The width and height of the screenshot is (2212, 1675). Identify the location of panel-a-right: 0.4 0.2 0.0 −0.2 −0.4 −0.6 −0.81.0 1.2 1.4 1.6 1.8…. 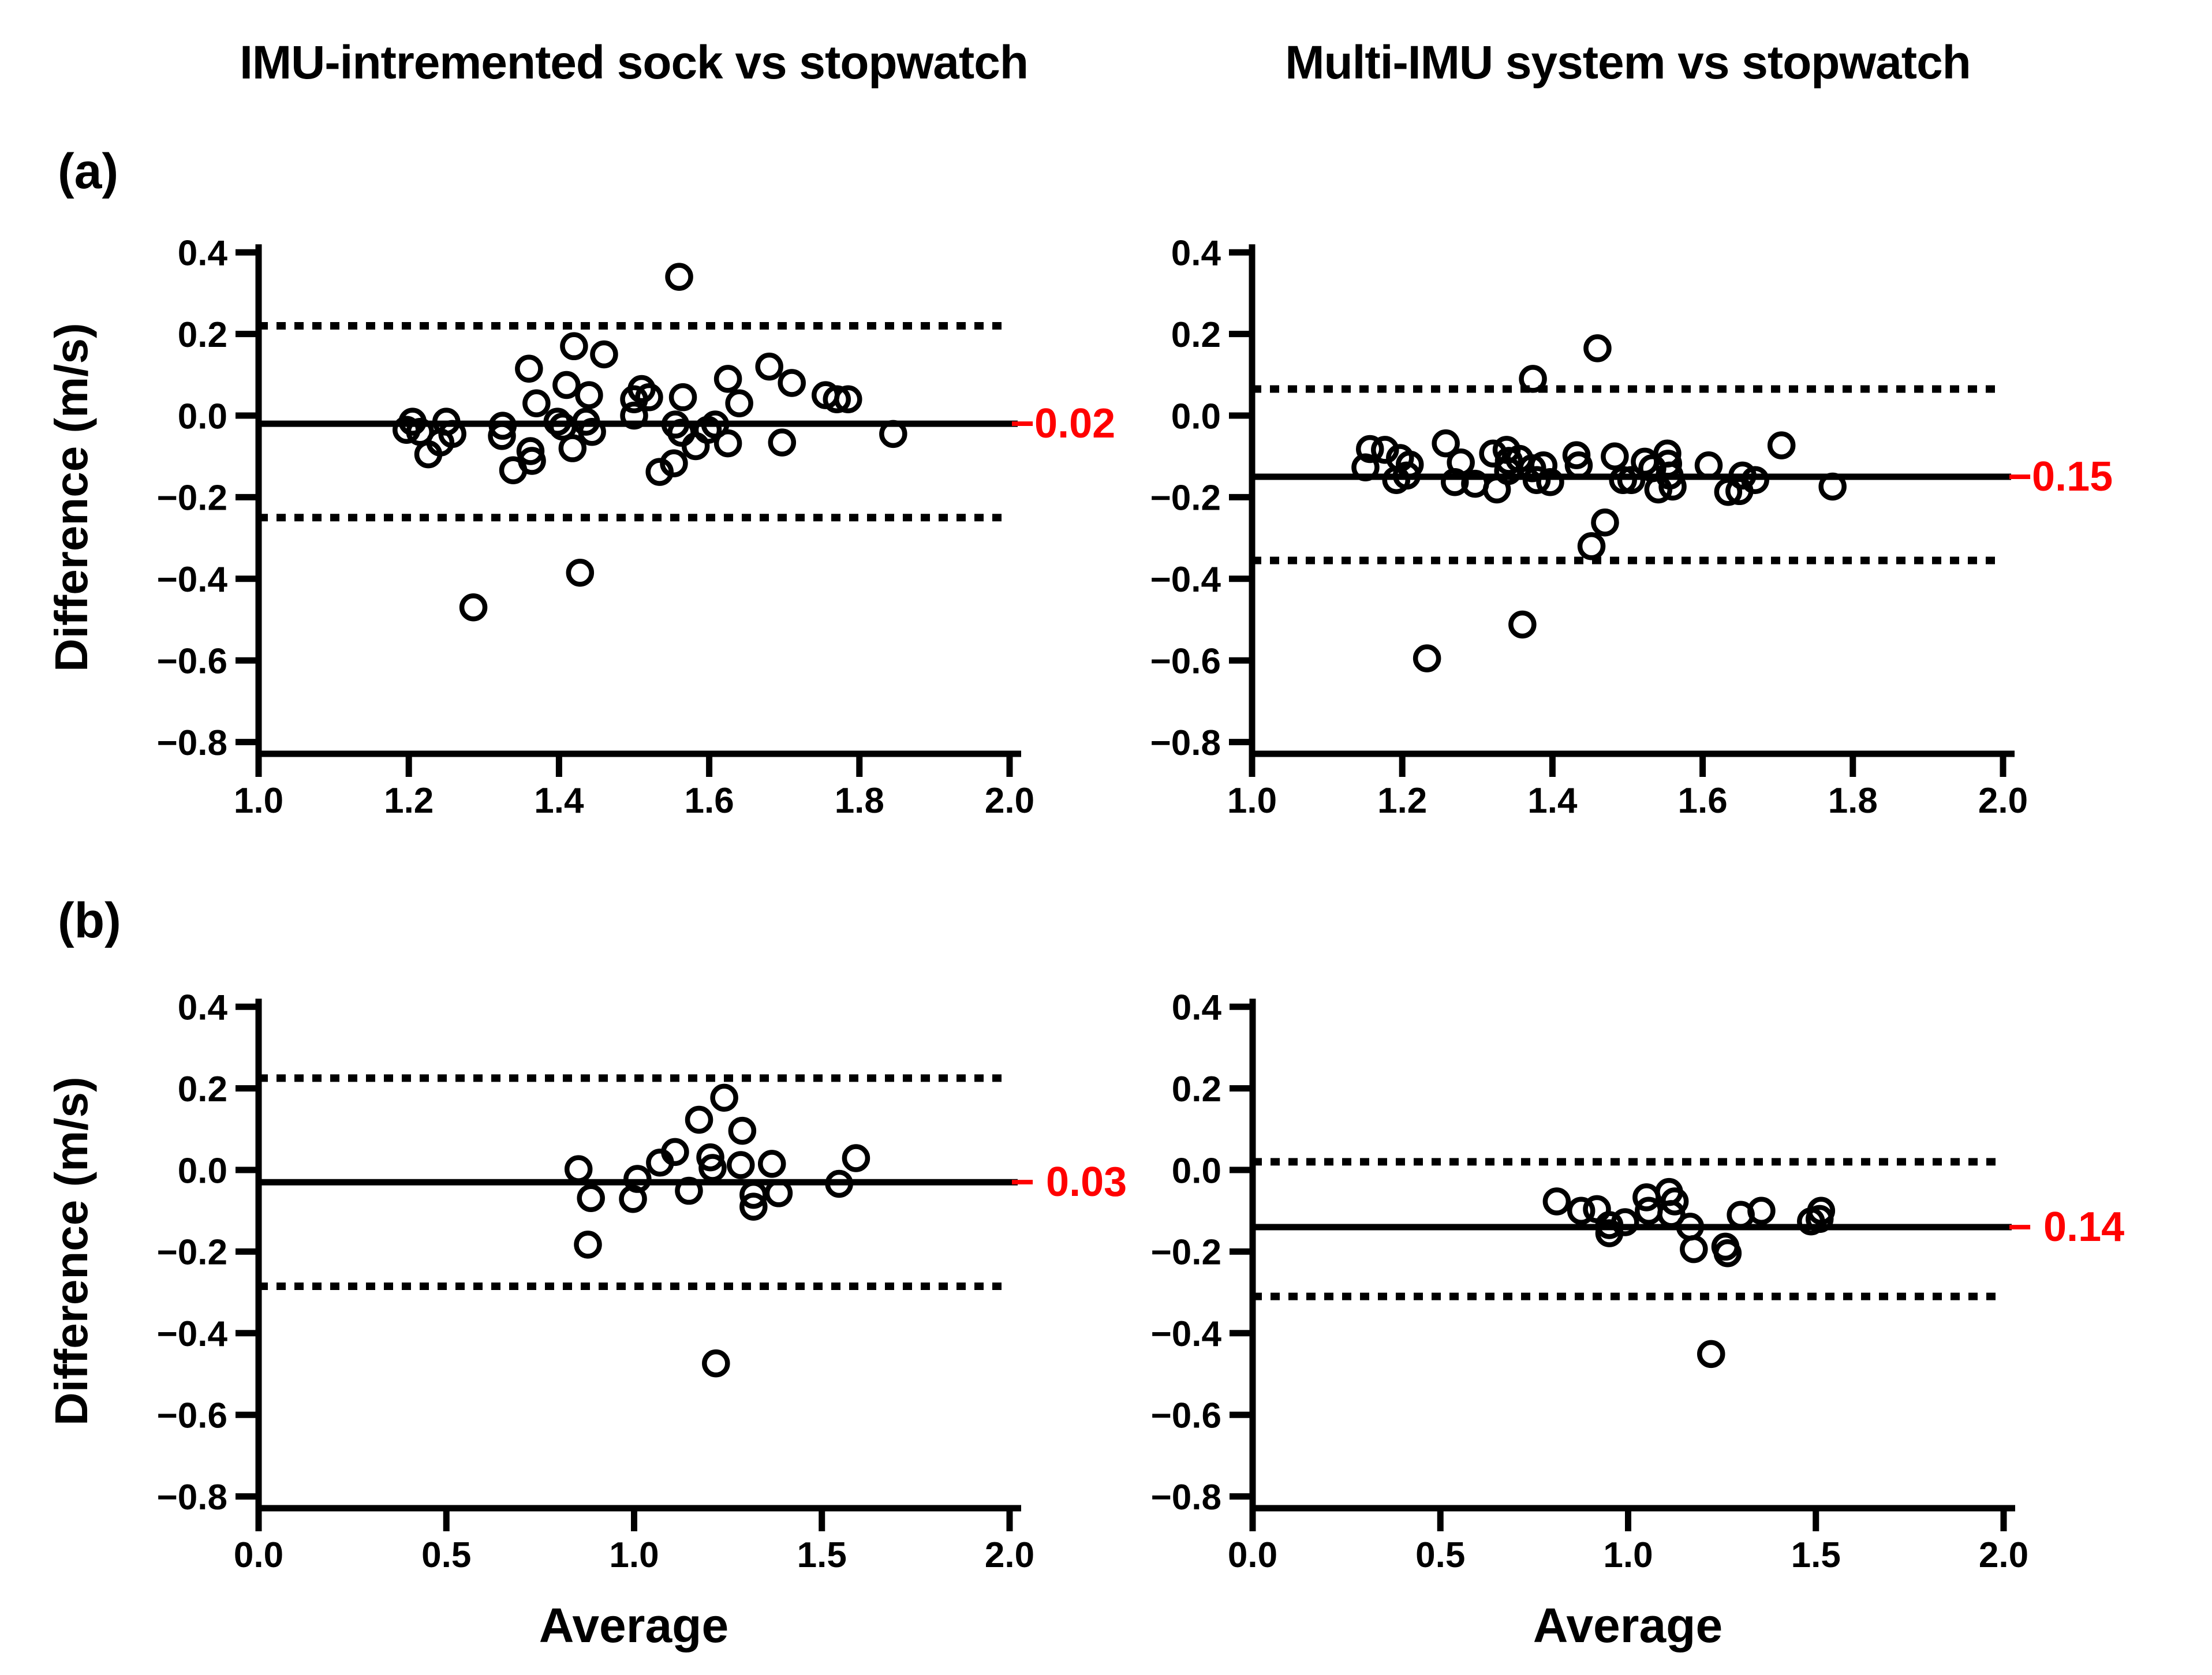
(1589, 527).